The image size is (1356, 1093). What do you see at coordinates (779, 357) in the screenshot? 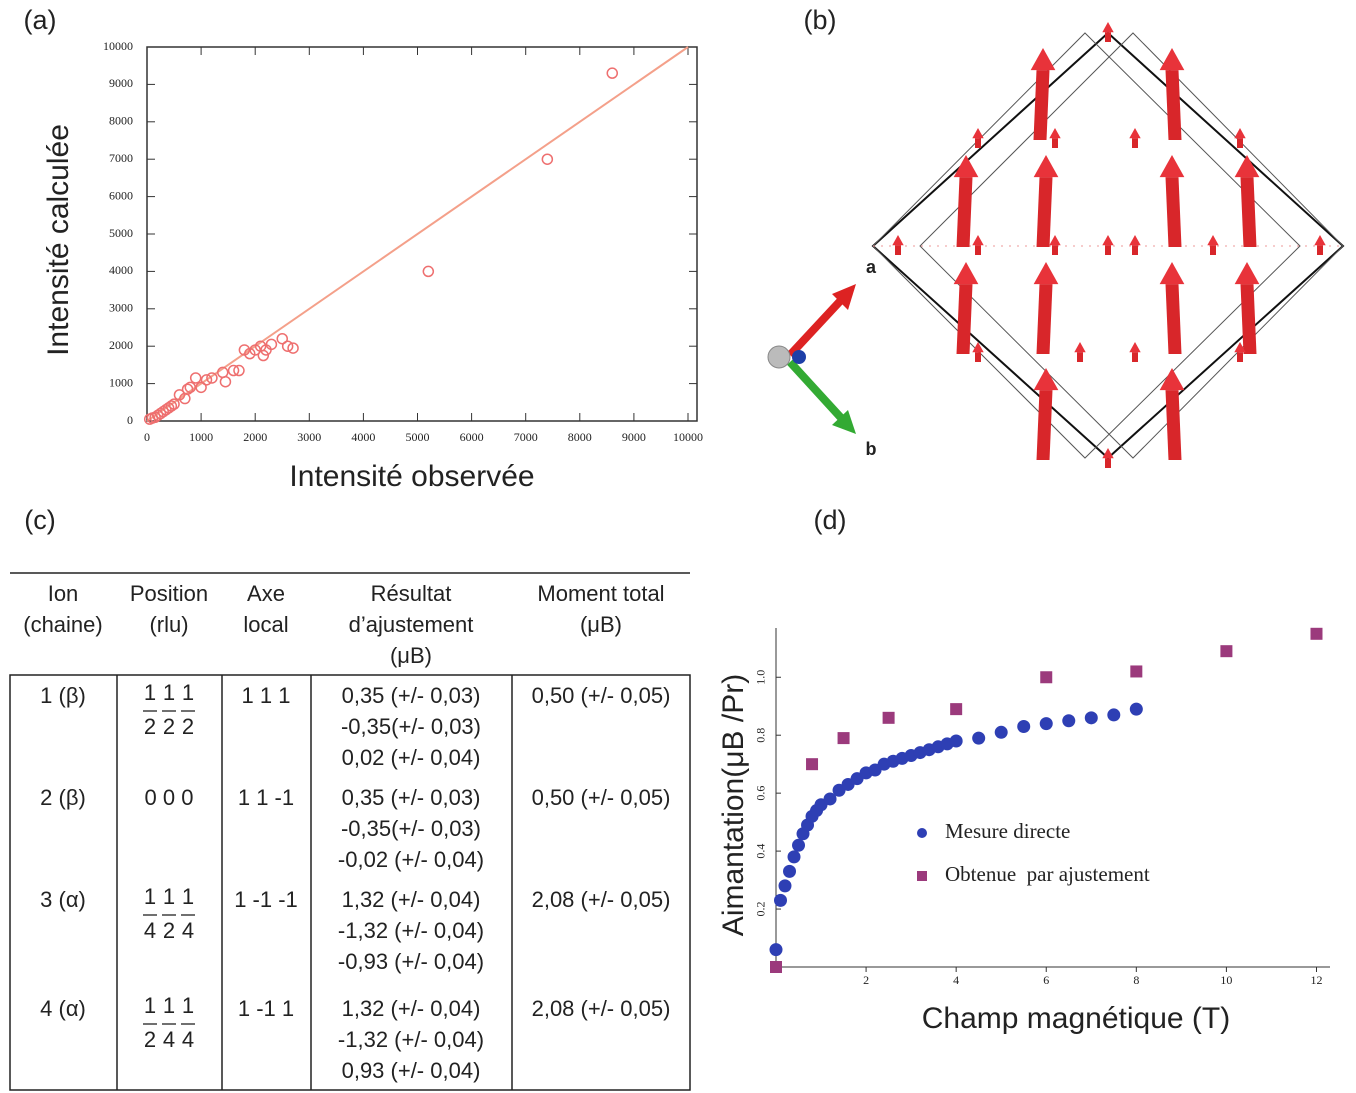
I see `axis-origin` at bounding box center [779, 357].